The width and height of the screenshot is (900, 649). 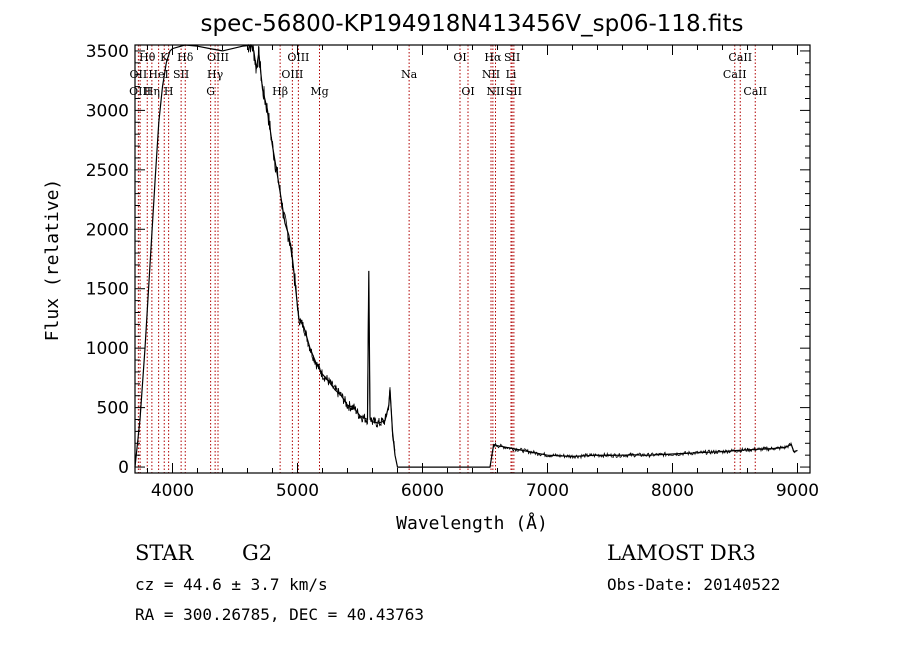 I want to click on redshift-cz: cz = 44.6 ± 3.7 km/s, so click(x=231, y=584).